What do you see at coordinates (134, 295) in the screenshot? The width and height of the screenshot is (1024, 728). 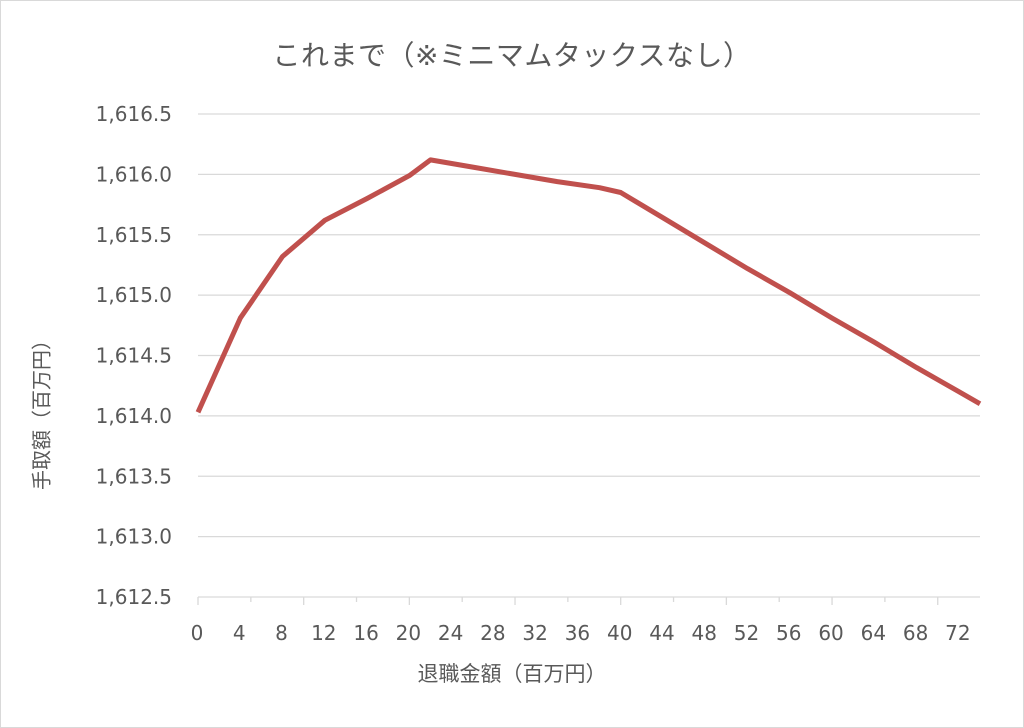 I see `y-tick-label: 1,615.0` at bounding box center [134, 295].